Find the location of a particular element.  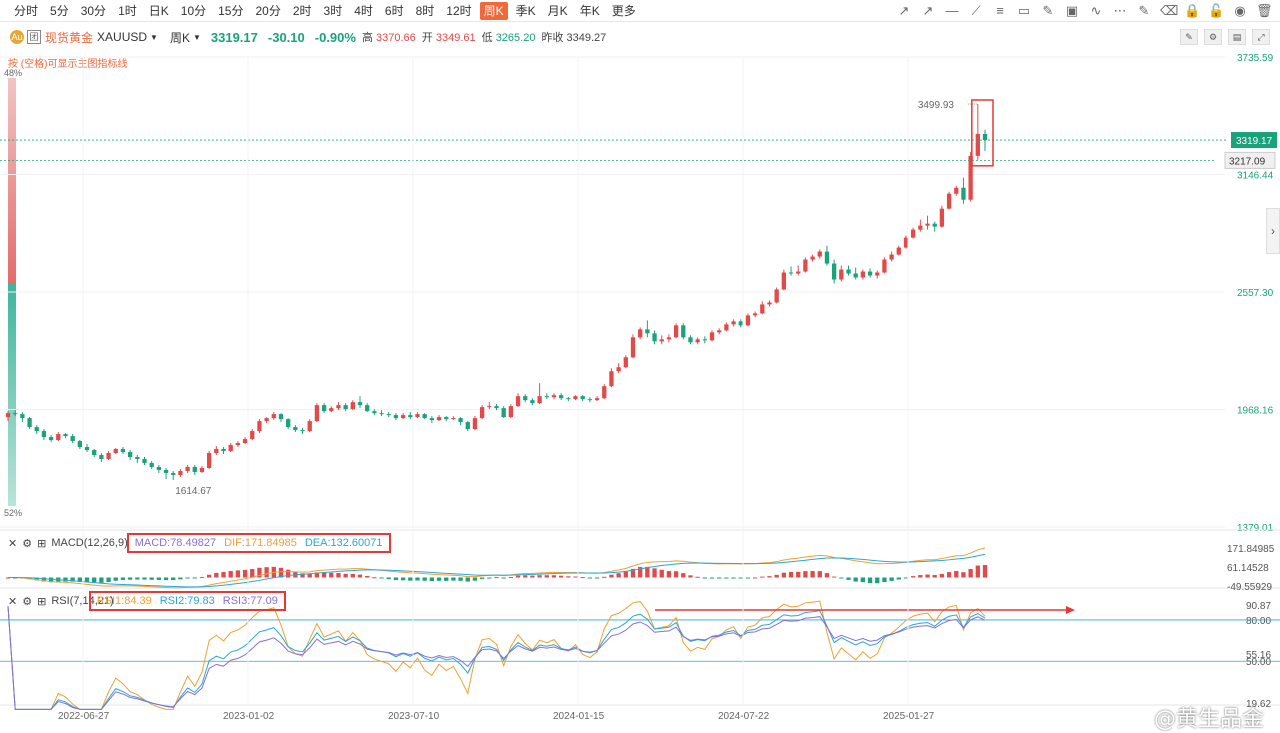

timeframe-tab: 3时 is located at coordinates (333, 10).